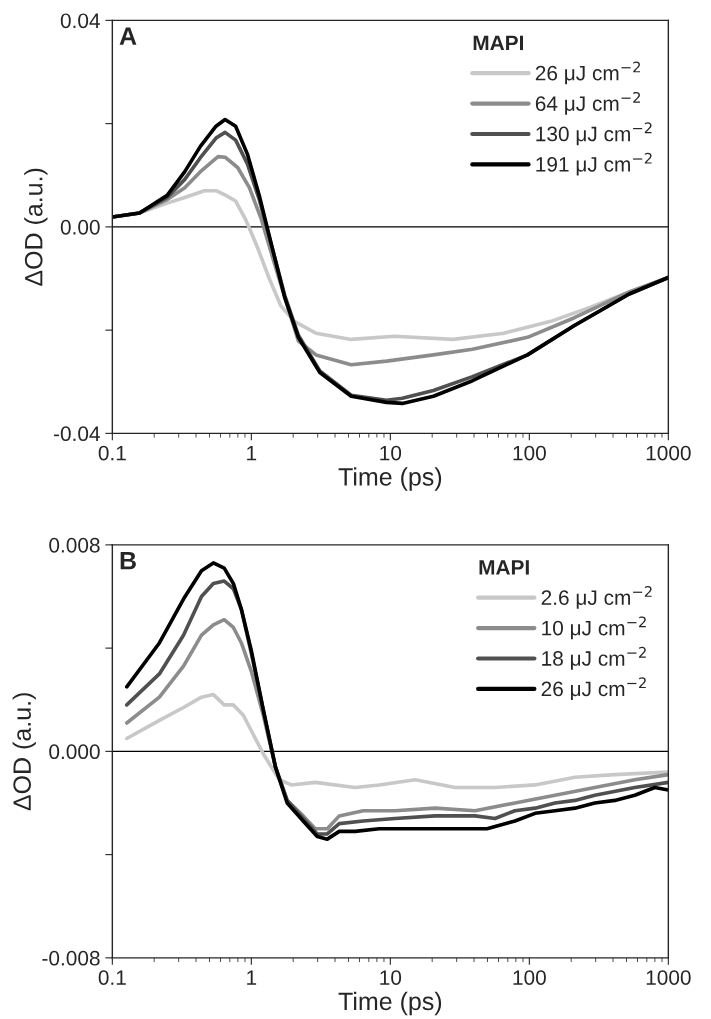 Image resolution: width=711 pixels, height=1019 pixels. Describe the element at coordinates (128, 36) in the screenshot. I see `annotation: A` at that location.